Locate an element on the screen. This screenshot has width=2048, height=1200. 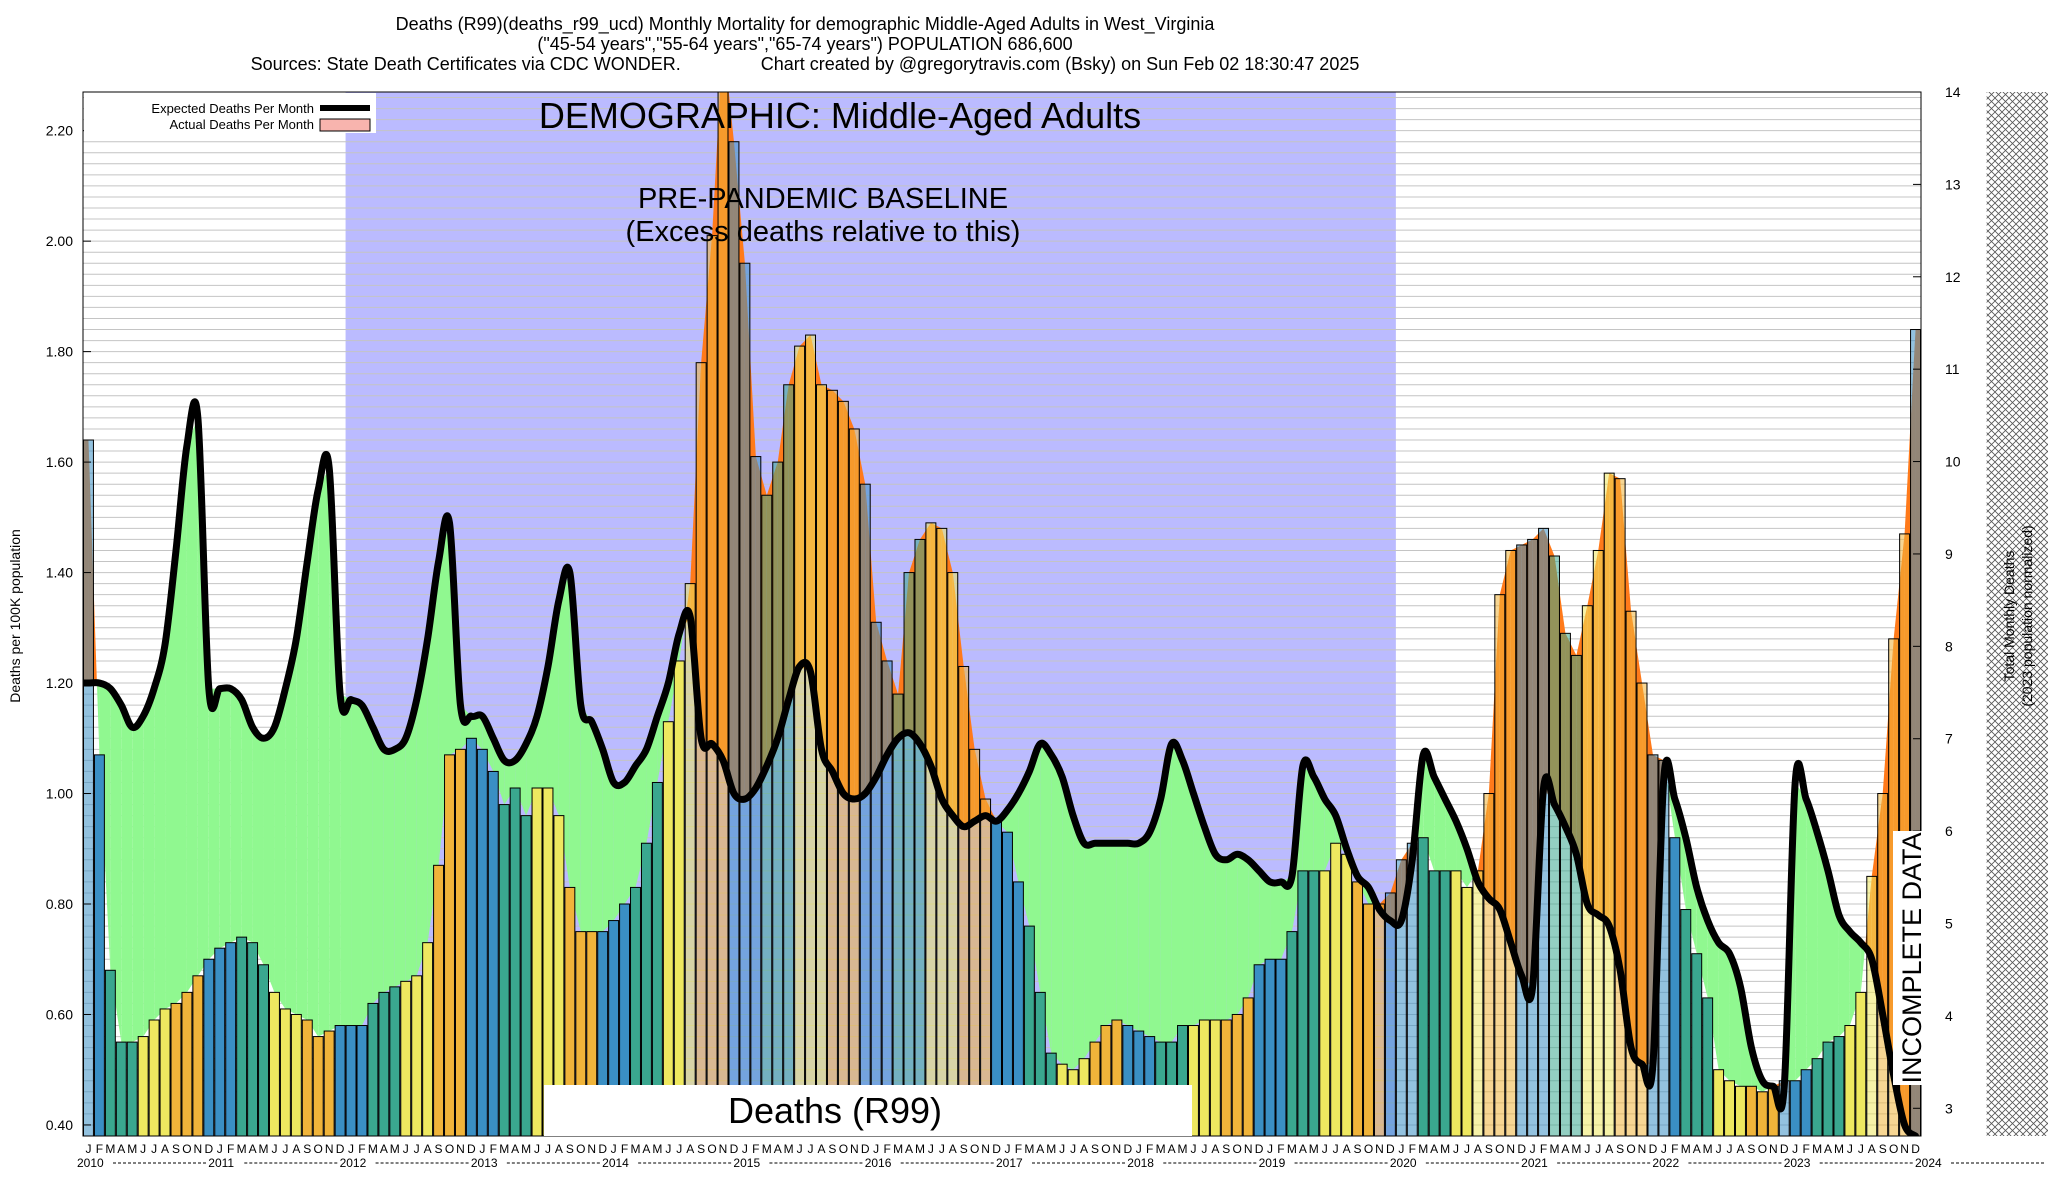
y-right-tick-label: 13 is located at coordinates (1953, 184).